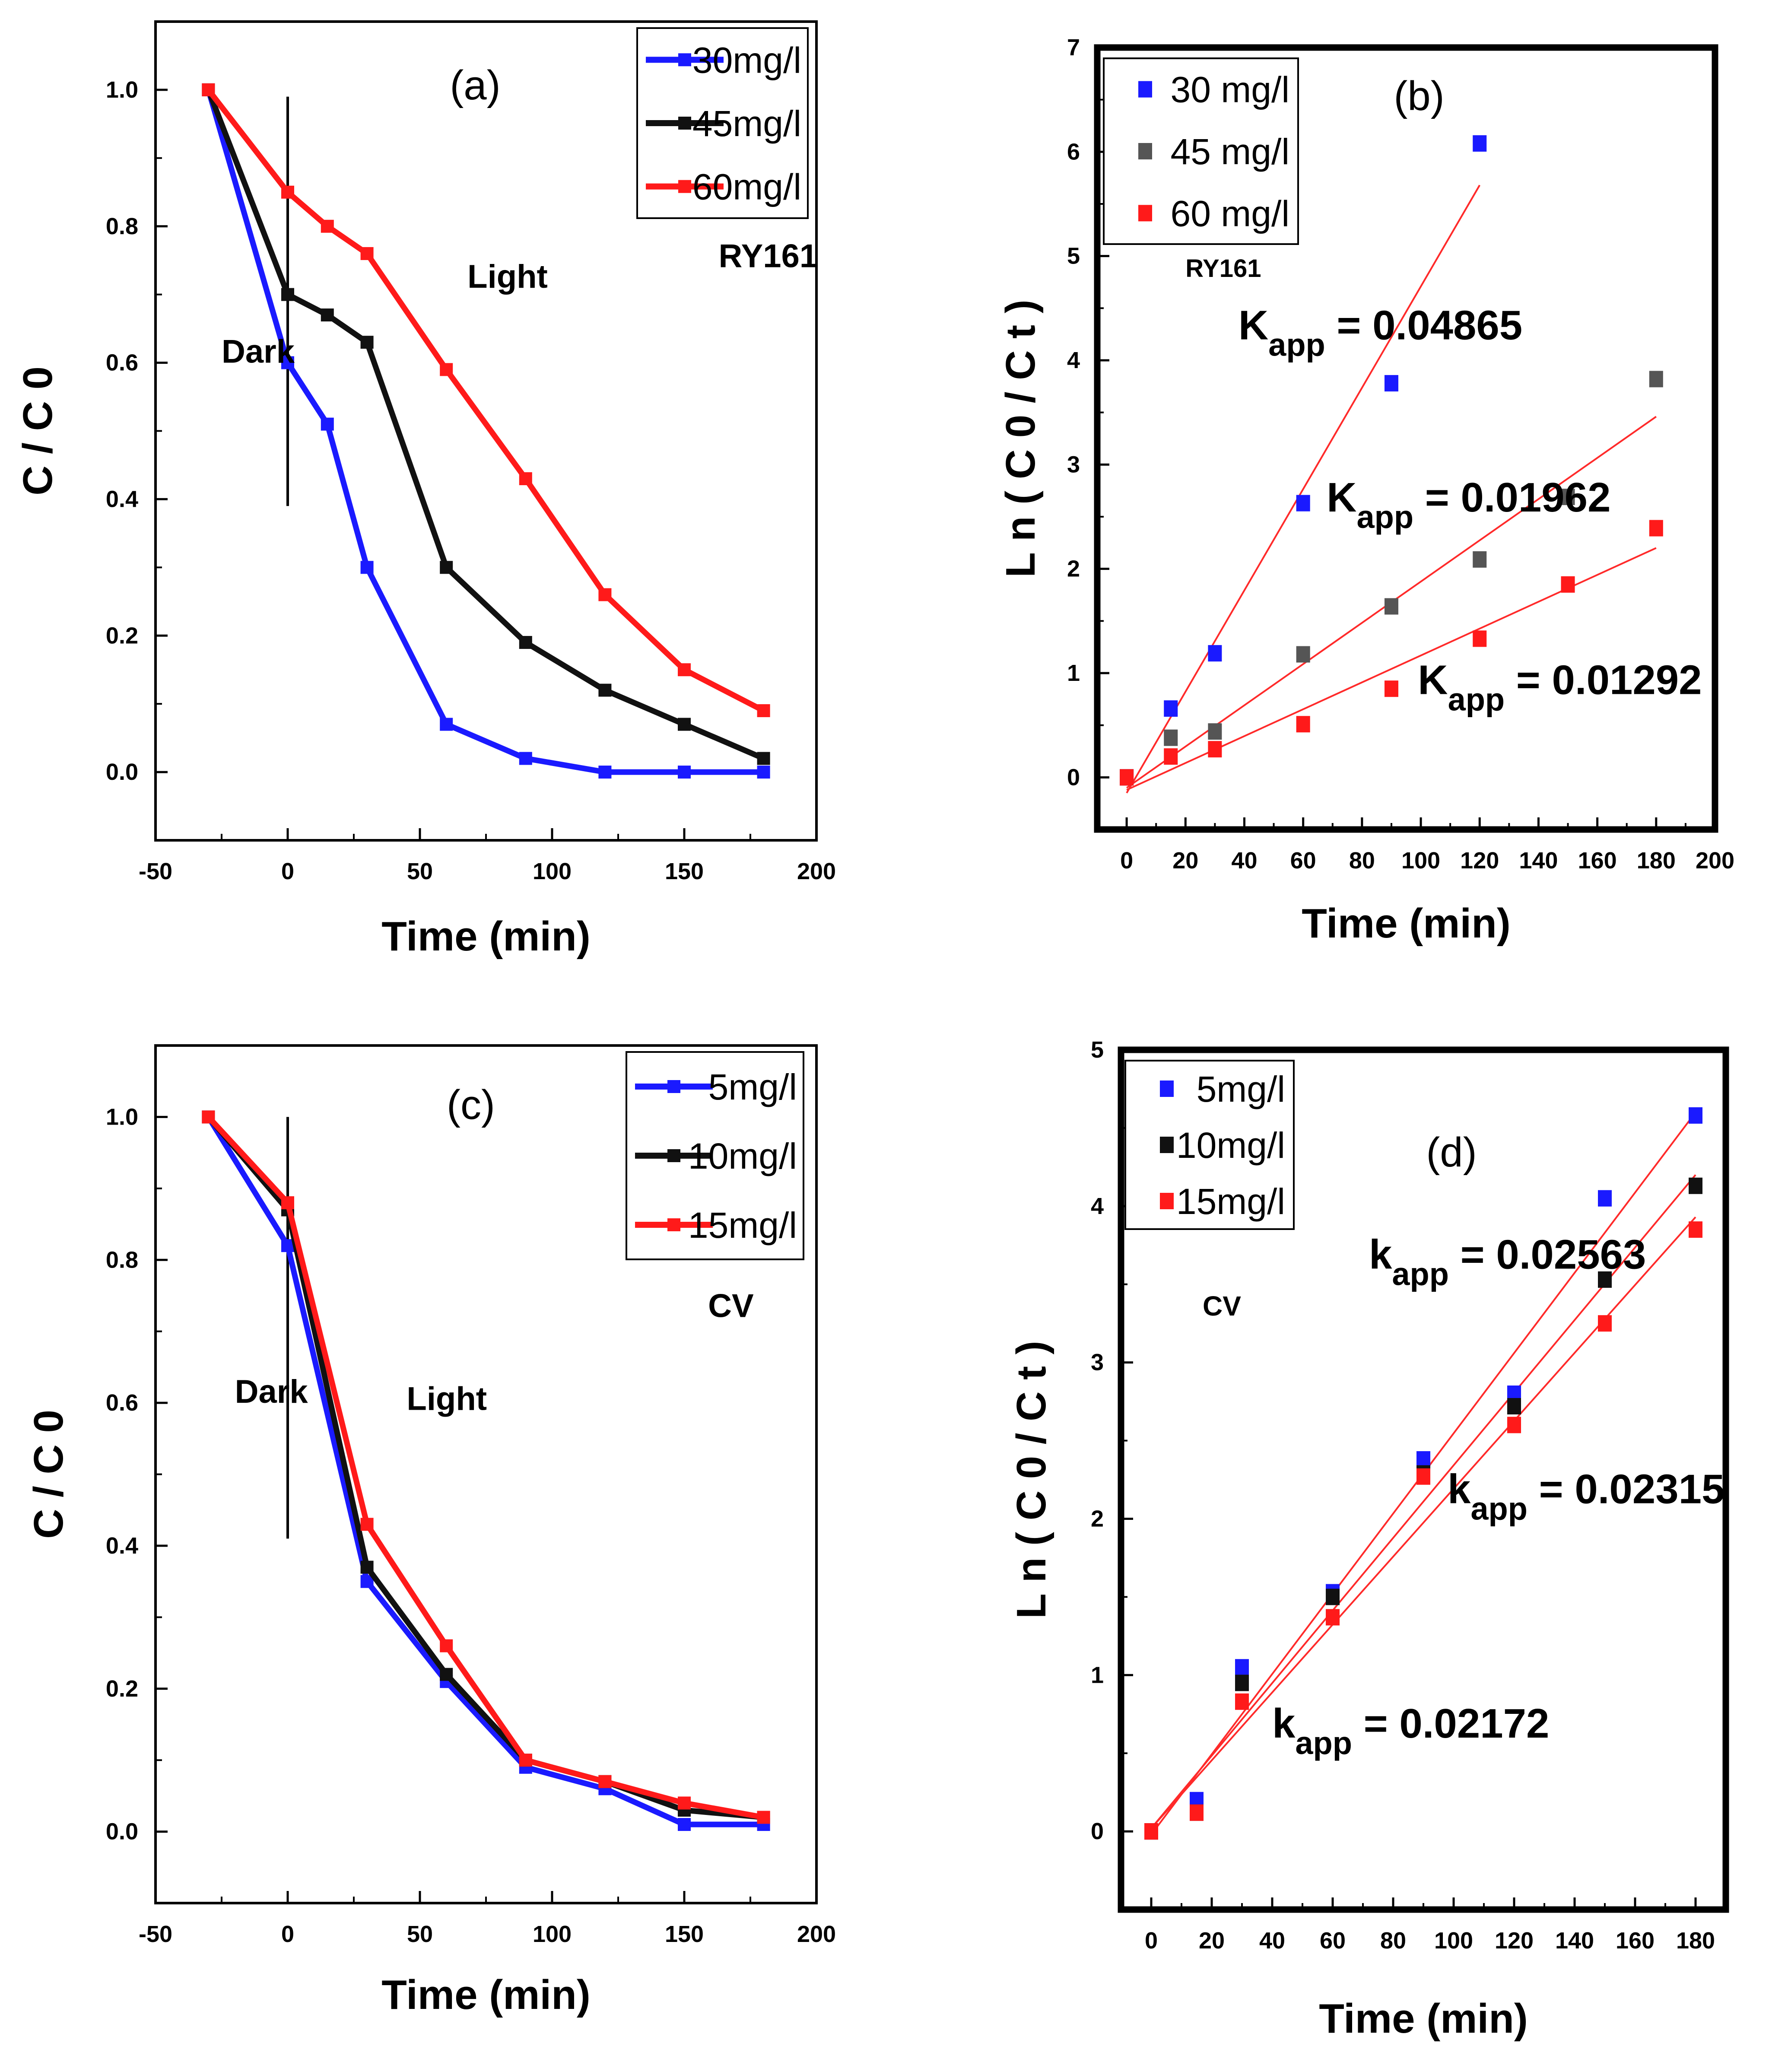 This screenshot has height=2072, width=1788. Describe the element at coordinates (1073, 152) in the screenshot. I see `y-tick-label: 6` at that location.